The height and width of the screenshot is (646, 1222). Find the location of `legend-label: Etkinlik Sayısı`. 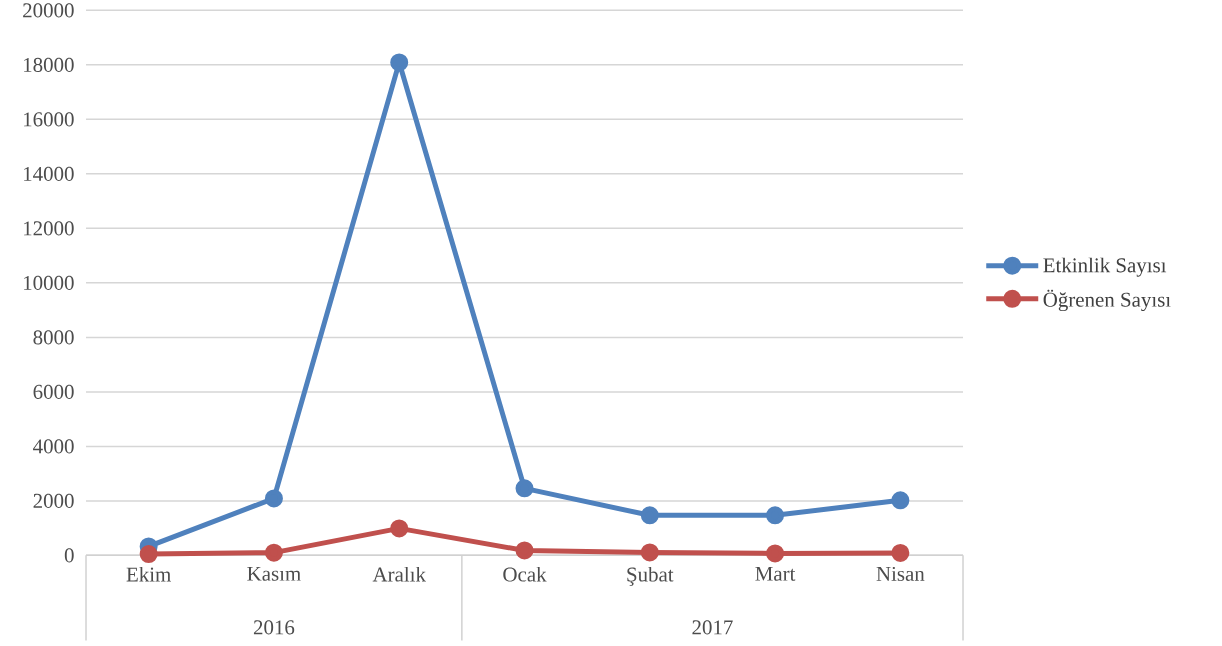

legend-label: Etkinlik Sayısı is located at coordinates (1105, 267).